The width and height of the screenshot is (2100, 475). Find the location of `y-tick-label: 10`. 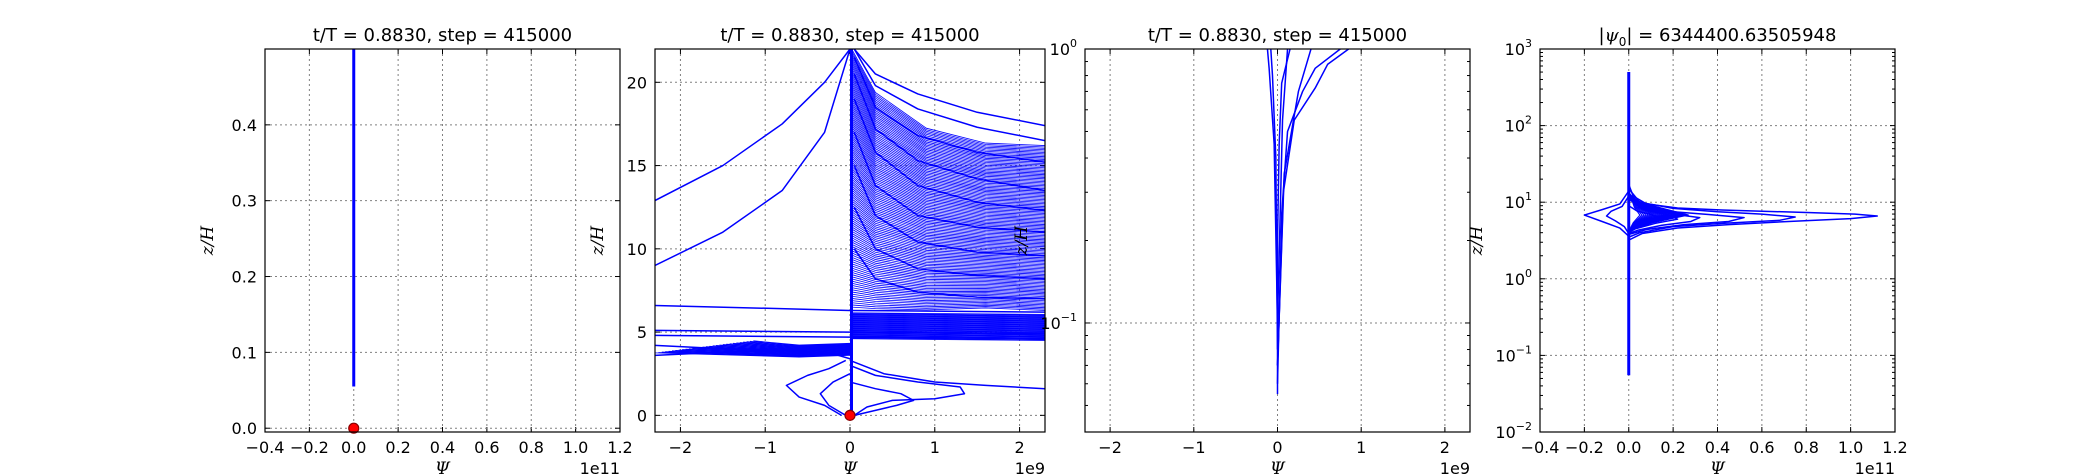

y-tick-label: 10 is located at coordinates (637, 249).